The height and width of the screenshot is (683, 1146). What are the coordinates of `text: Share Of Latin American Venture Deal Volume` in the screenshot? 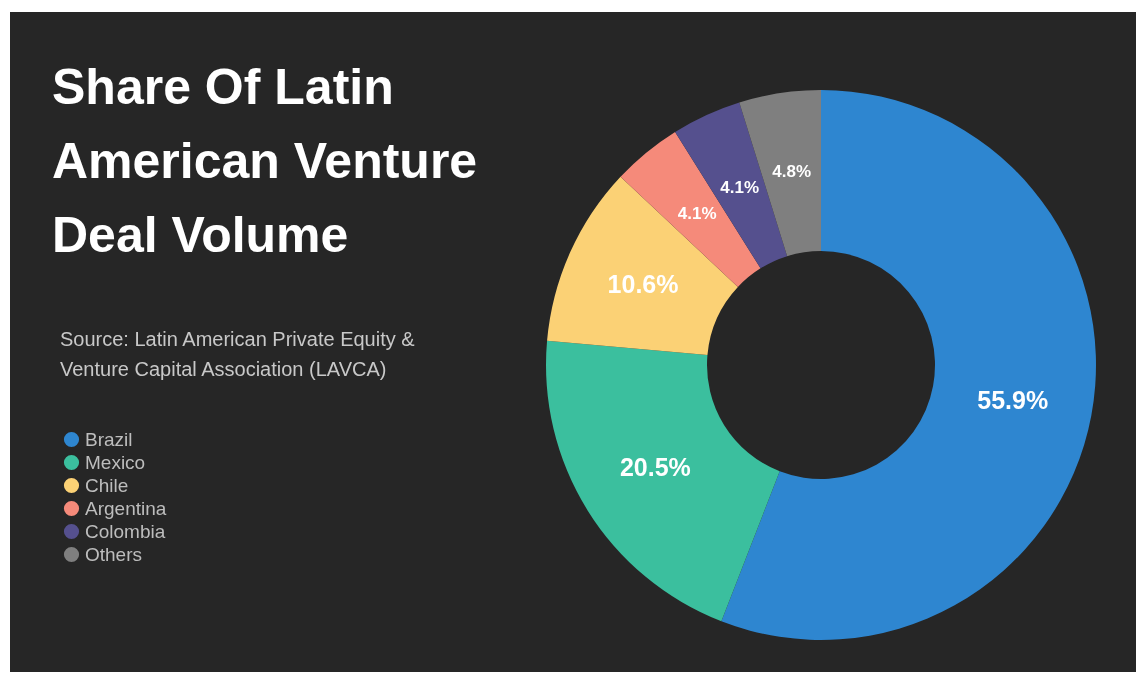 It's located at (265, 161).